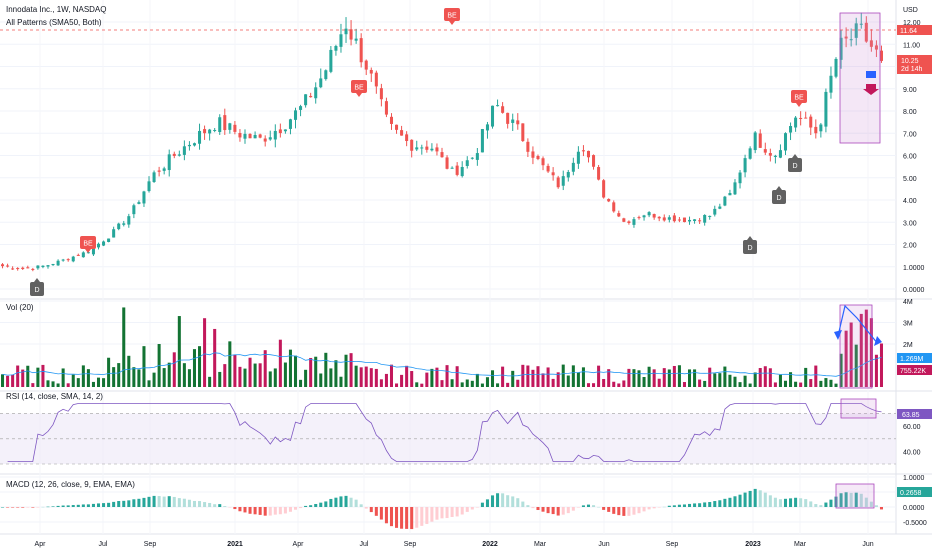 This screenshot has width=932, height=550. Describe the element at coordinates (452, 14) in the screenshot. I see `bearish-engulfing-marker` at that location.